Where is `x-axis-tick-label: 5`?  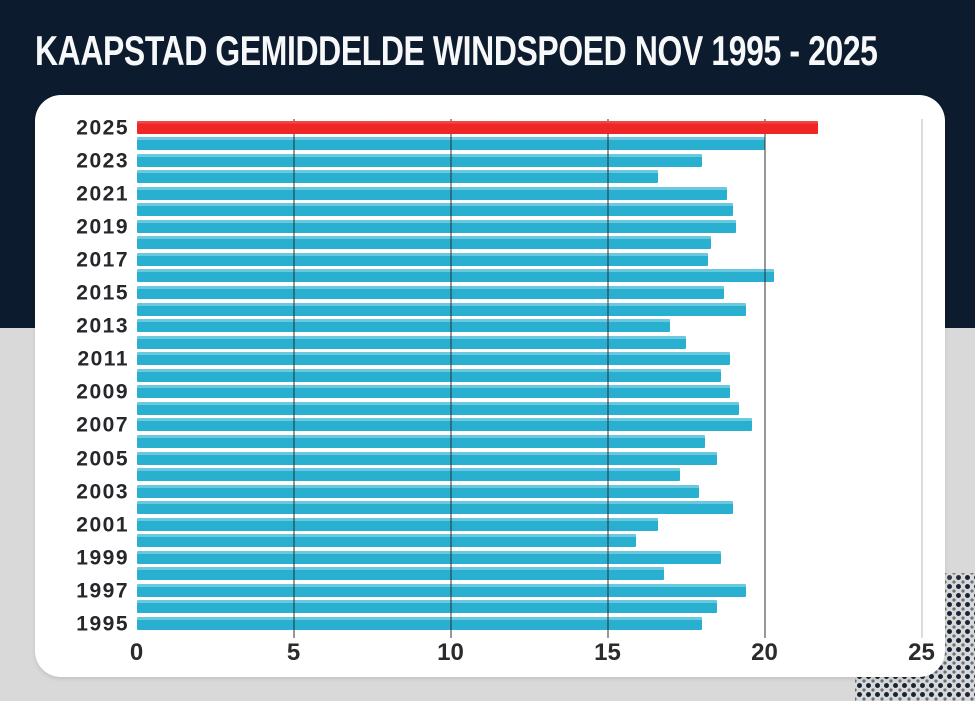 x-axis-tick-label: 5 is located at coordinates (293, 652).